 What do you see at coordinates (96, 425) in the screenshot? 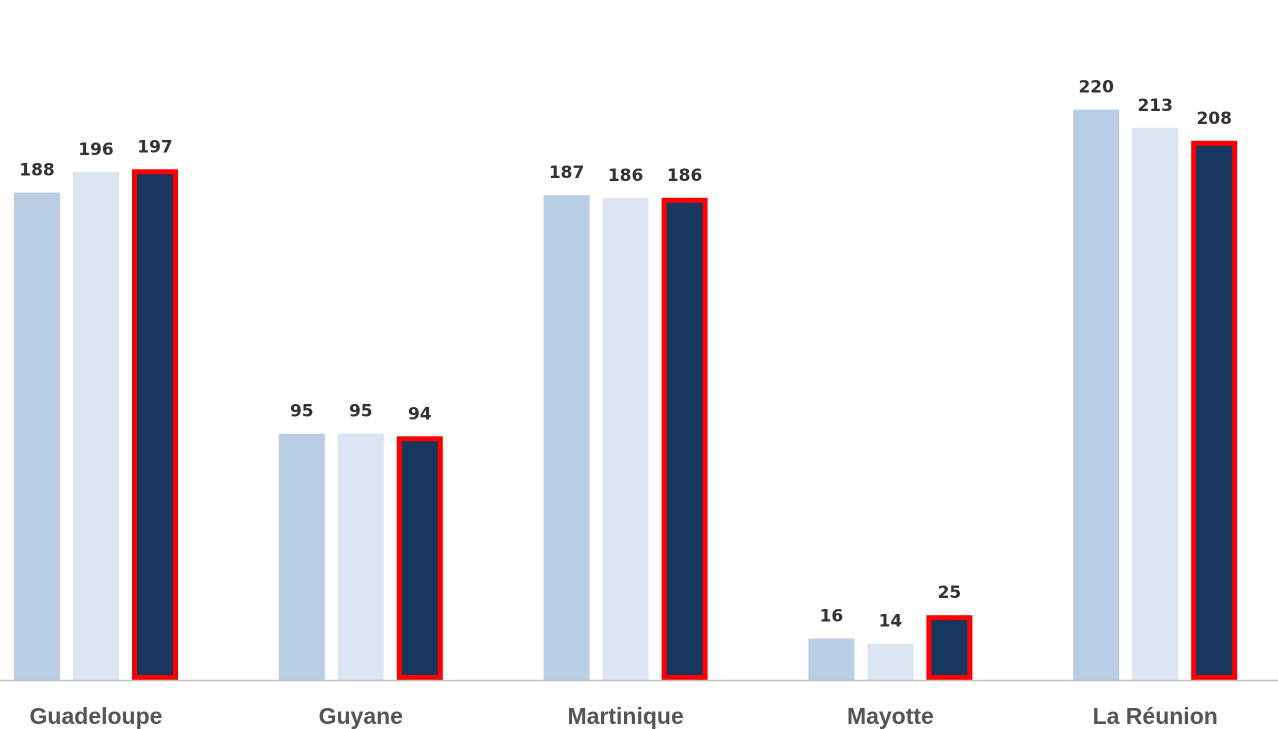
I see `bar-guadeloupe-s2` at bounding box center [96, 425].